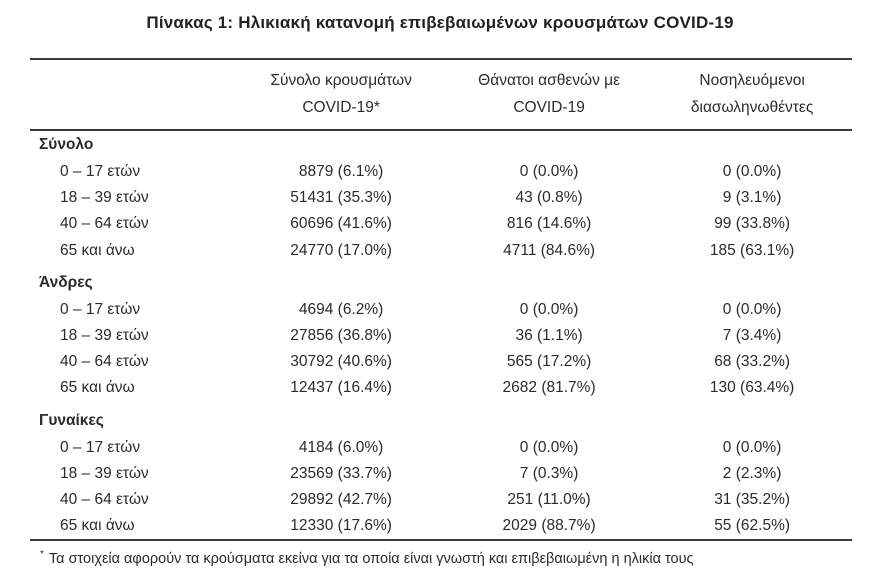 The image size is (880, 583). I want to click on cases-cell: 51431 (35.3%), so click(341, 198).